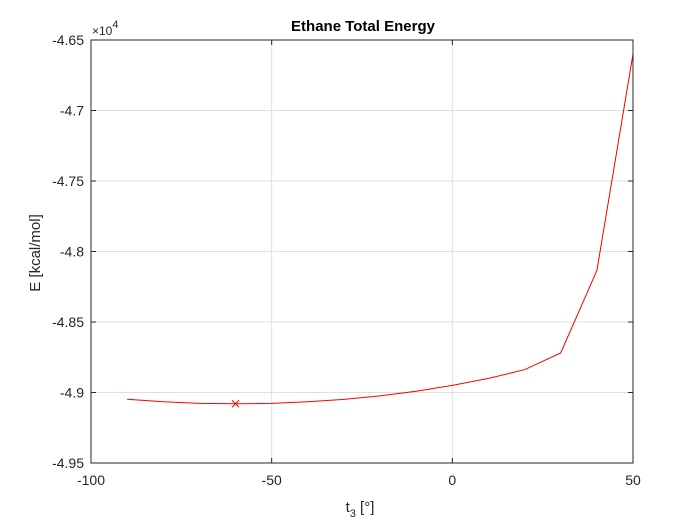 This screenshot has height=525, width=700. I want to click on x-tick-label: 50, so click(633, 480).